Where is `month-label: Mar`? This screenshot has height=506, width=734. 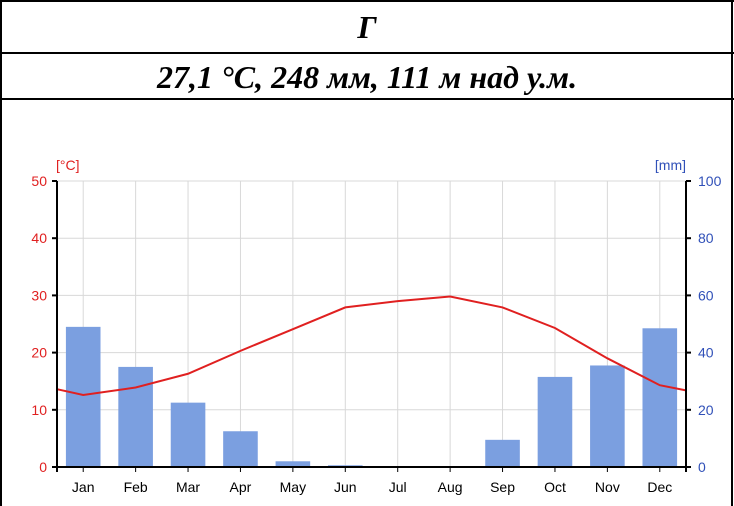 month-label: Mar is located at coordinates (188, 487).